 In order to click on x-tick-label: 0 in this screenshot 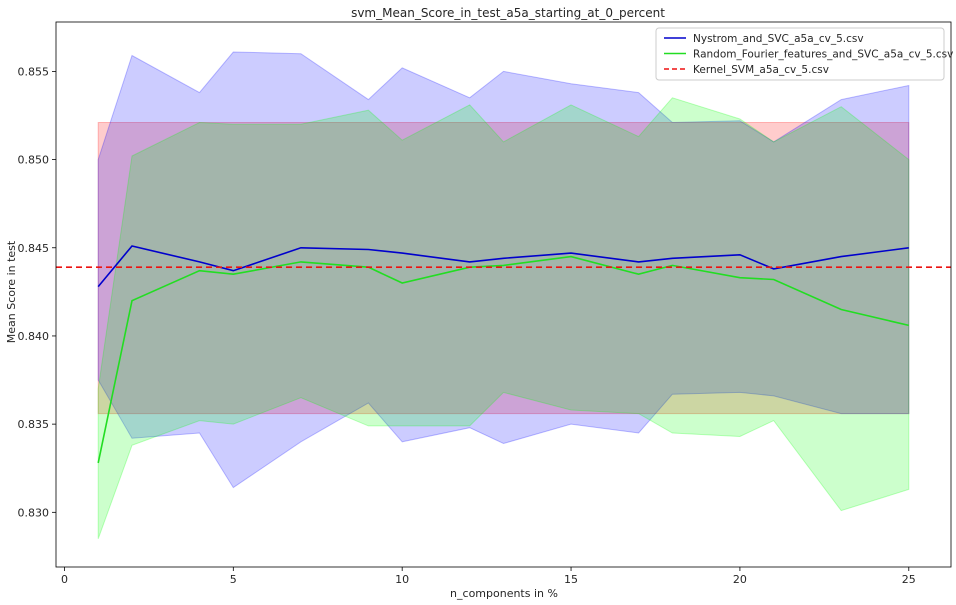, I will do `click(64, 579)`.